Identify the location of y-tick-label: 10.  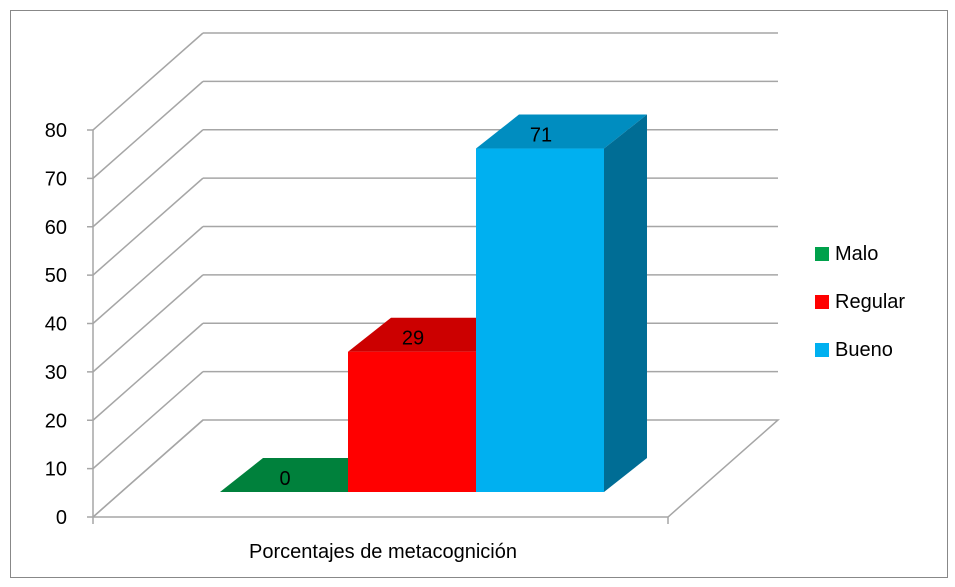
(56, 470).